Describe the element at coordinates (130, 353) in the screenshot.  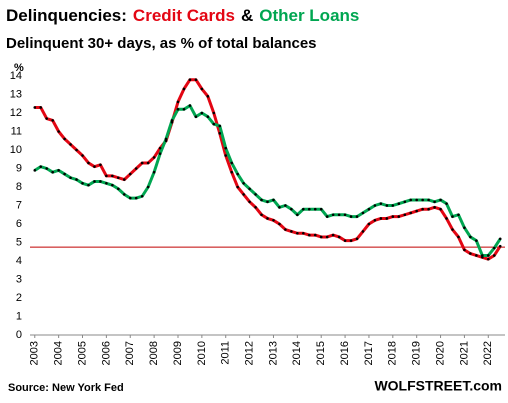
I see `x-tick-label: 2007` at that location.